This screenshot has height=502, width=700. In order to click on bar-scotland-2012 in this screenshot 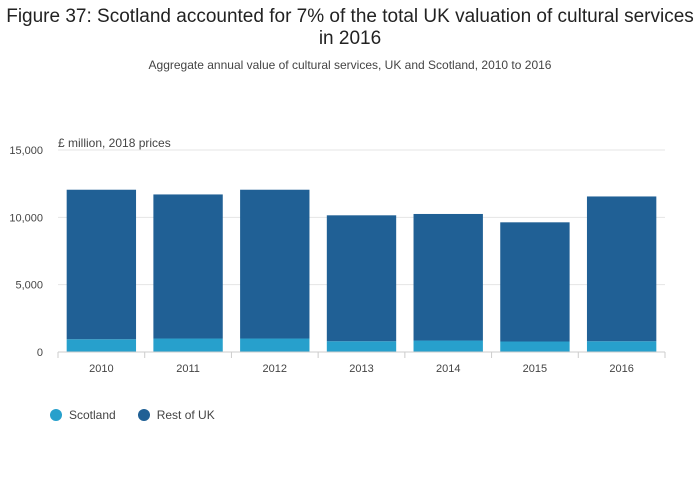, I will do `click(275, 345)`.